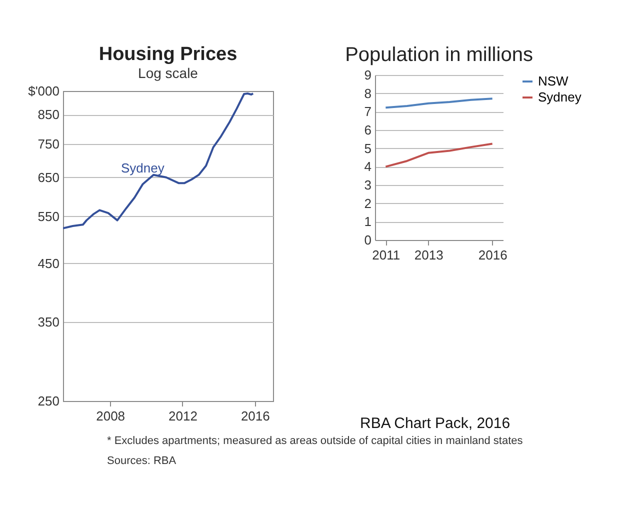 The image size is (624, 513). Describe the element at coordinates (368, 148) in the screenshot. I see `y-tick-label: 5` at that location.